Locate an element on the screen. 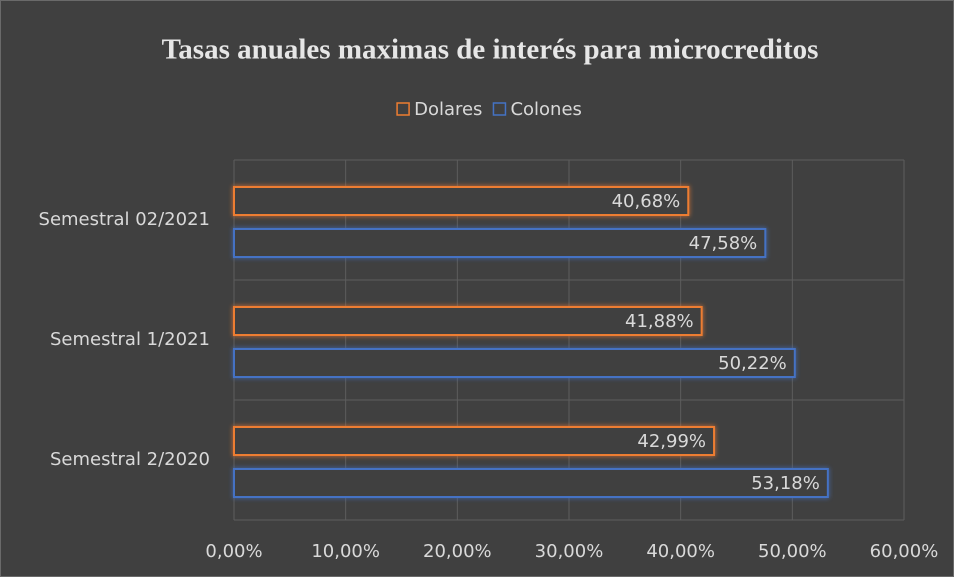 The image size is (954, 577). data-label: 47,58% is located at coordinates (723, 243).